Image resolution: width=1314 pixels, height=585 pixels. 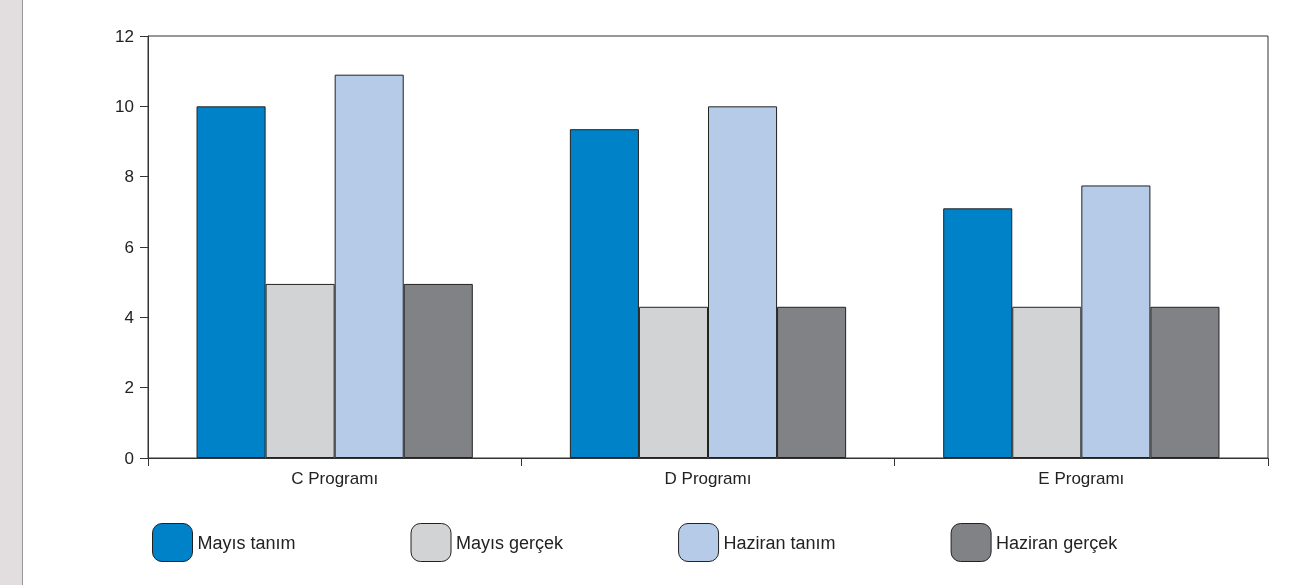 What do you see at coordinates (129, 388) in the screenshot?
I see `y-tick-label: 2` at bounding box center [129, 388].